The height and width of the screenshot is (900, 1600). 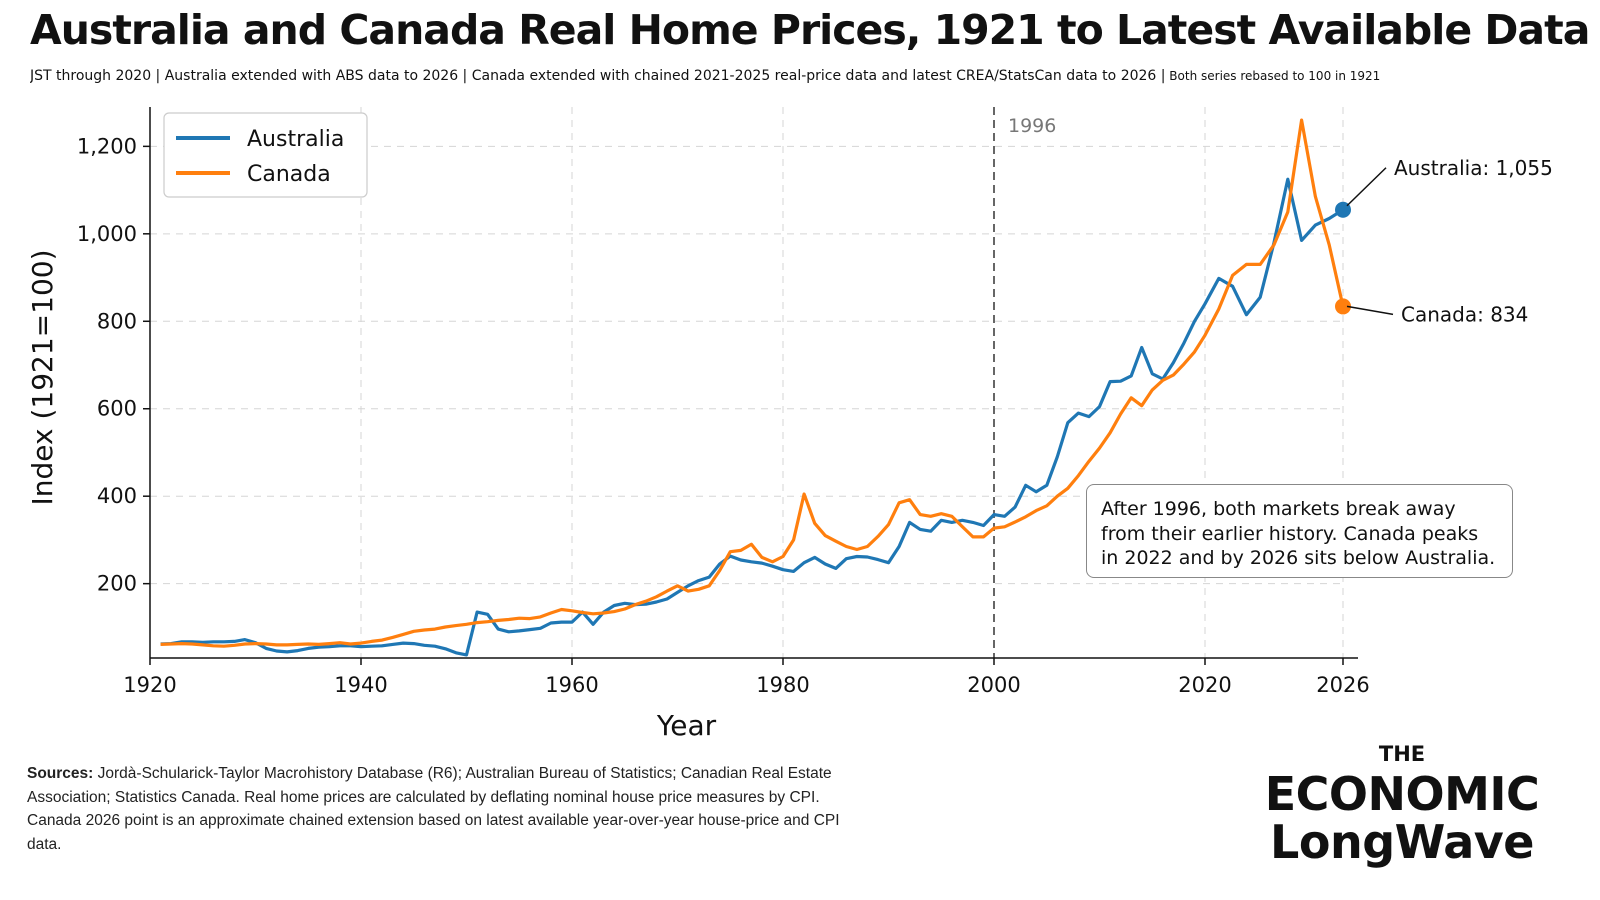 What do you see at coordinates (1273, 76) in the screenshot?
I see `subtitle-small: Both series rebased to 100 in 1921` at bounding box center [1273, 76].